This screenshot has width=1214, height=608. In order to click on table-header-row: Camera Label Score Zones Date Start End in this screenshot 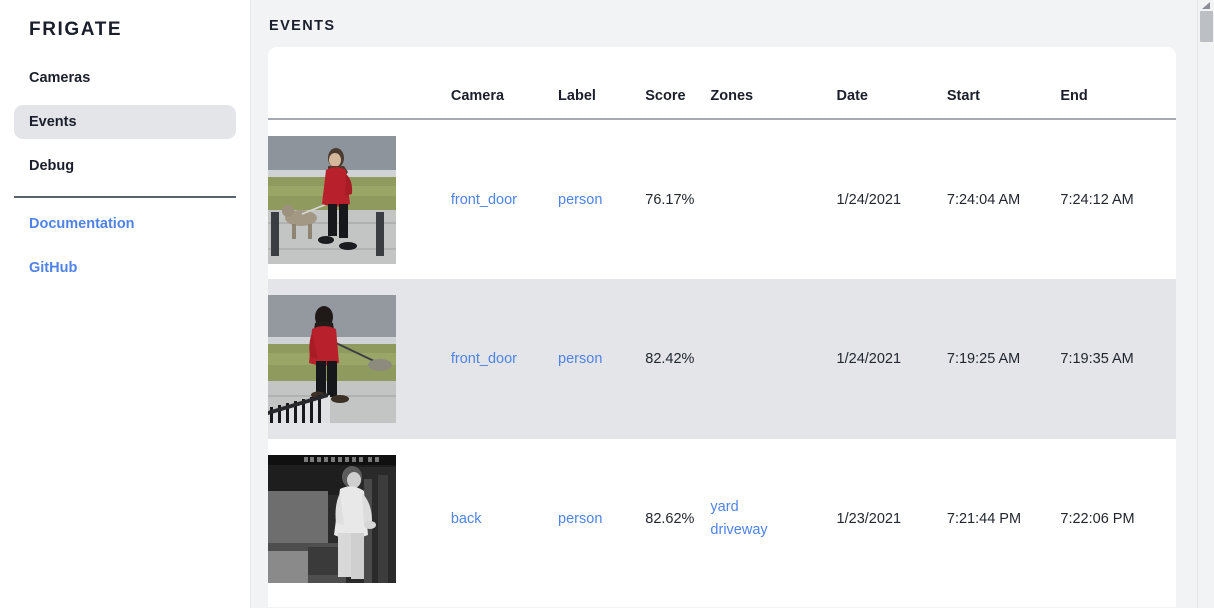, I will do `click(722, 83)`.